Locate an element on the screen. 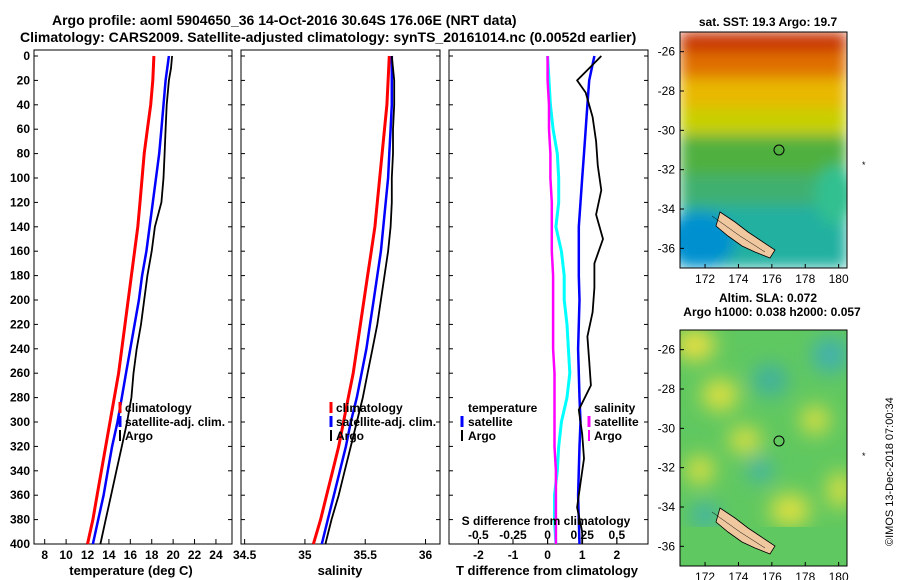 The width and height of the screenshot is (900, 580). sla-map-lat-label: -32 is located at coordinates (667, 468).